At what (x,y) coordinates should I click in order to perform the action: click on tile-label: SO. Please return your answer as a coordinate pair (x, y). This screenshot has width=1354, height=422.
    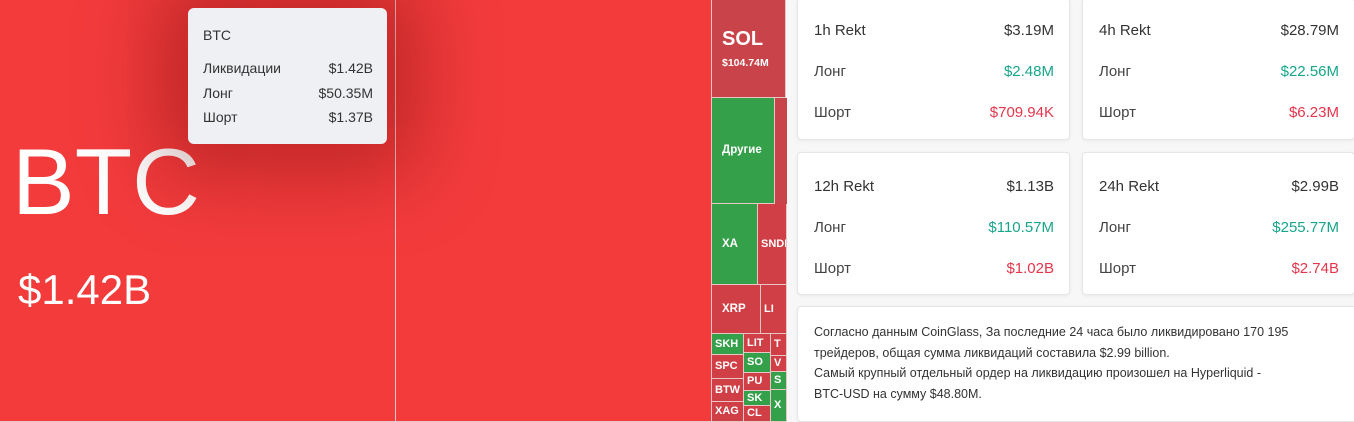
    Looking at the image, I should click on (755, 362).